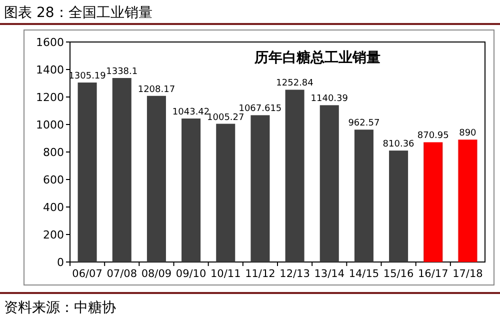  I want to click on data-label: 1140.39, so click(329, 99).